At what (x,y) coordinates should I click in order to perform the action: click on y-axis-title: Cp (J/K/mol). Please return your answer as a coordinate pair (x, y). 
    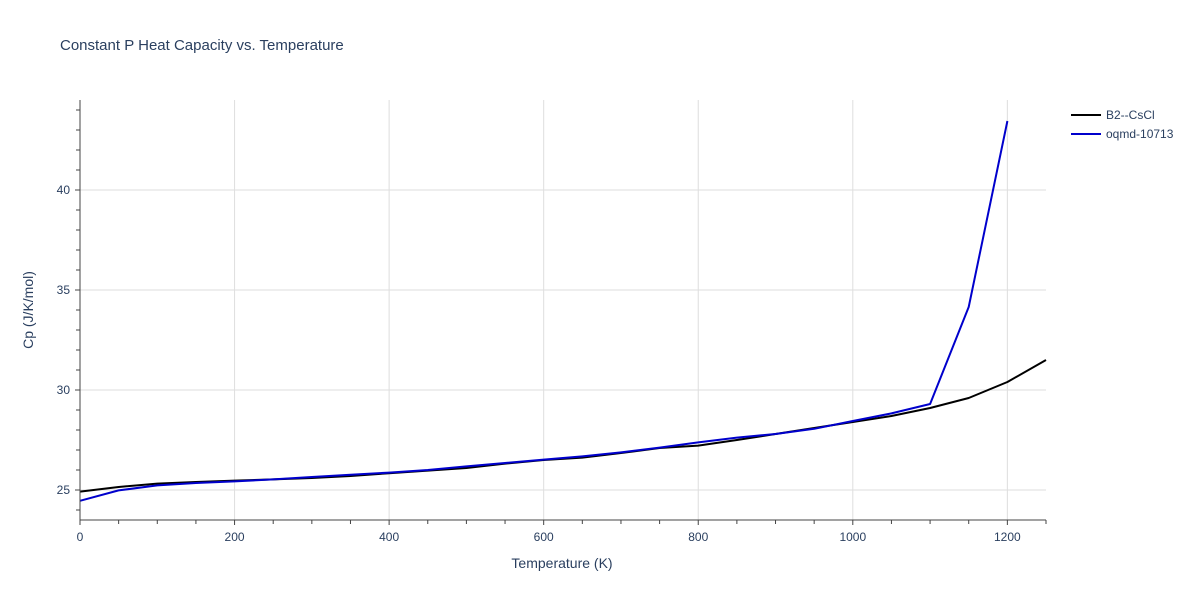
    Looking at the image, I should click on (28, 310).